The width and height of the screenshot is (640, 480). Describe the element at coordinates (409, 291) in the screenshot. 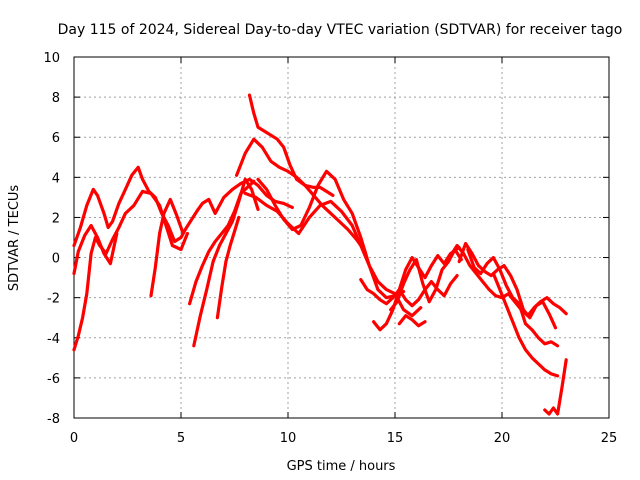

I see `series-track-l` at that location.